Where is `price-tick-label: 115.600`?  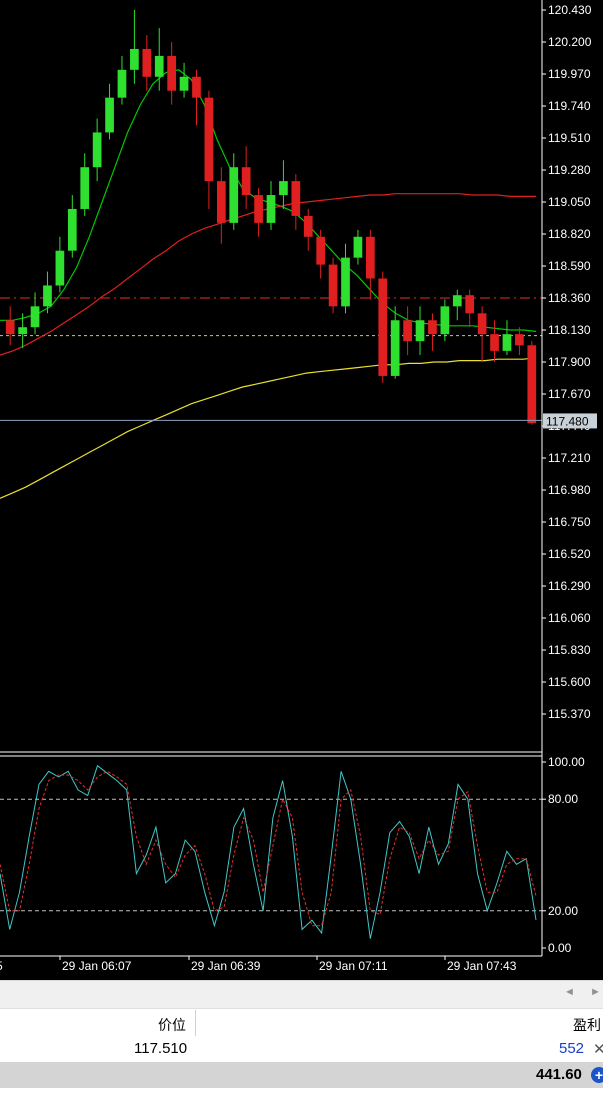 price-tick-label: 115.600 is located at coordinates (569, 682).